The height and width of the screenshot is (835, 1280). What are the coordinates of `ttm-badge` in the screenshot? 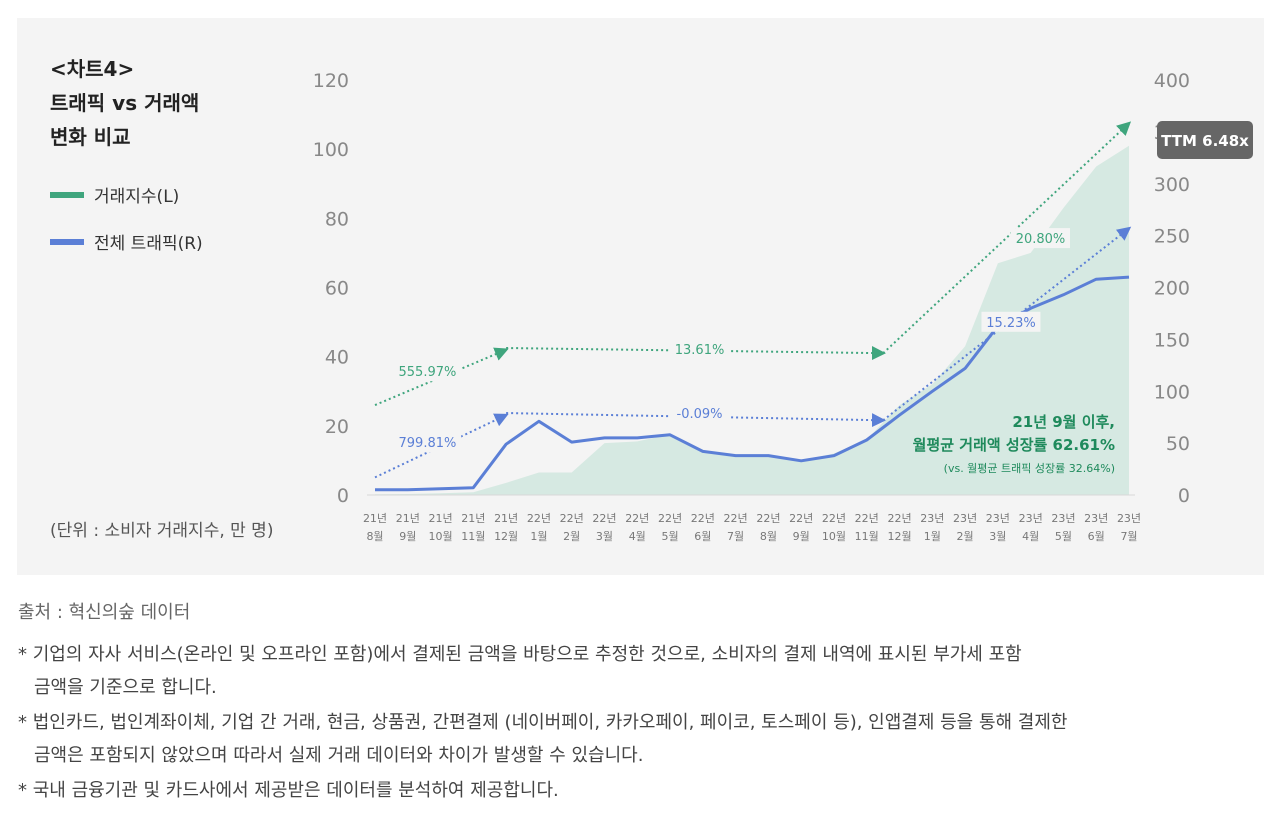 It's located at (1205, 140).